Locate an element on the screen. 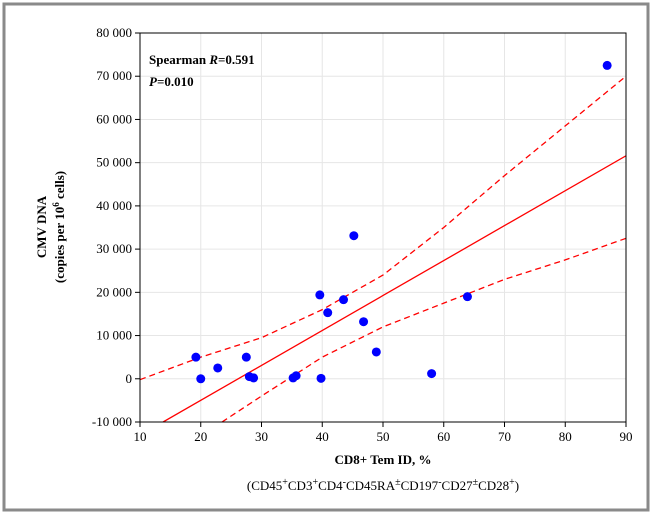 The height and width of the screenshot is (516, 654). text-part: CD197 is located at coordinates (420, 485).